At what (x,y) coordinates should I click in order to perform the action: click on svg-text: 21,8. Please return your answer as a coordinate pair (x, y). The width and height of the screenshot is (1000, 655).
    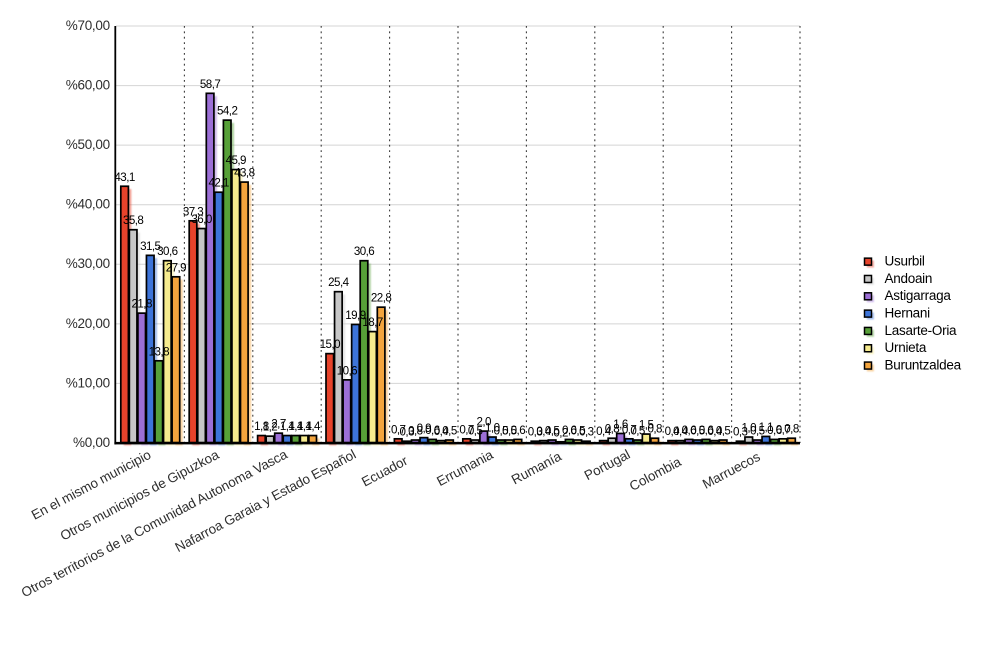
    Looking at the image, I should click on (142, 304).